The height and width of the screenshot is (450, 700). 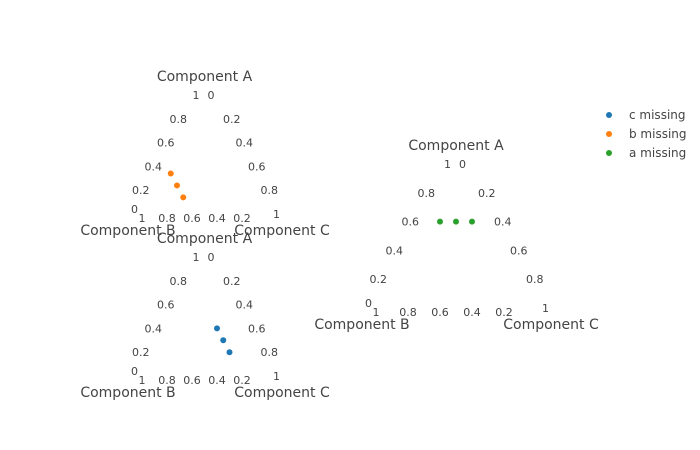 I want to click on legend-label-a-missing: a missing, so click(x=657, y=153).